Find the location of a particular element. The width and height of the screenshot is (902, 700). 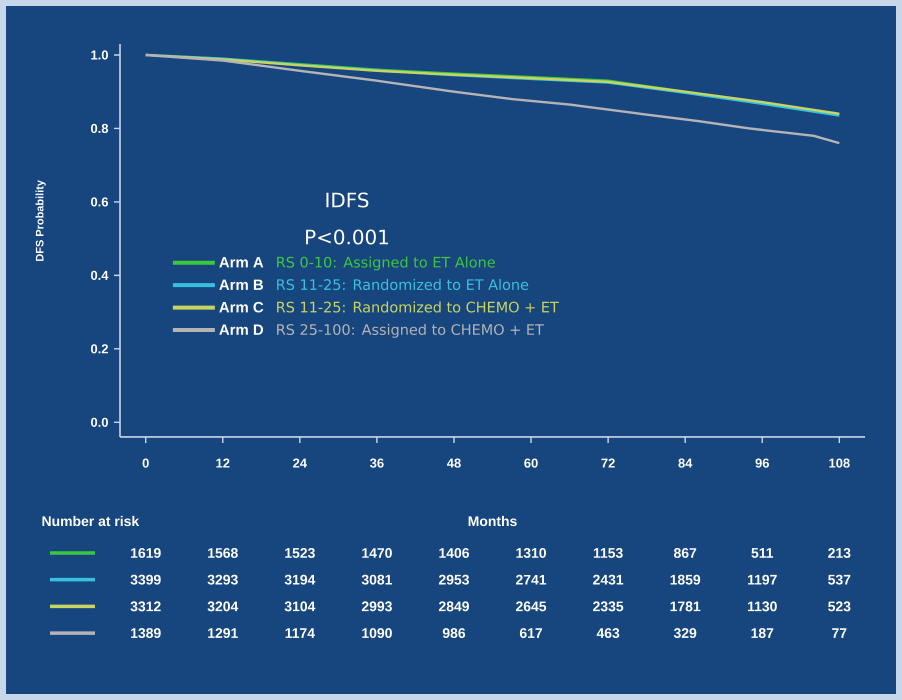

text: 187 is located at coordinates (762, 633).